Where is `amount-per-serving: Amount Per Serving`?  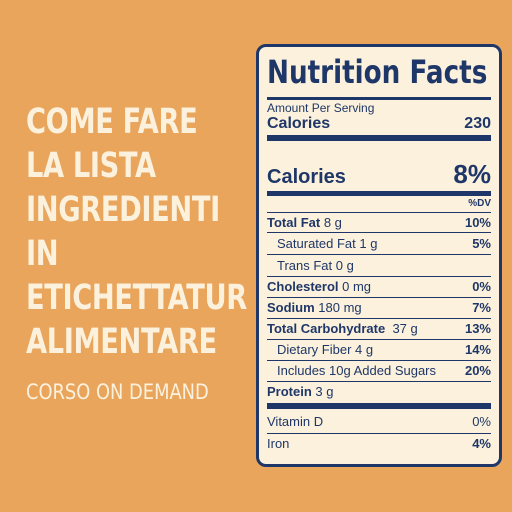
amount-per-serving: Amount Per Serving is located at coordinates (379, 108).